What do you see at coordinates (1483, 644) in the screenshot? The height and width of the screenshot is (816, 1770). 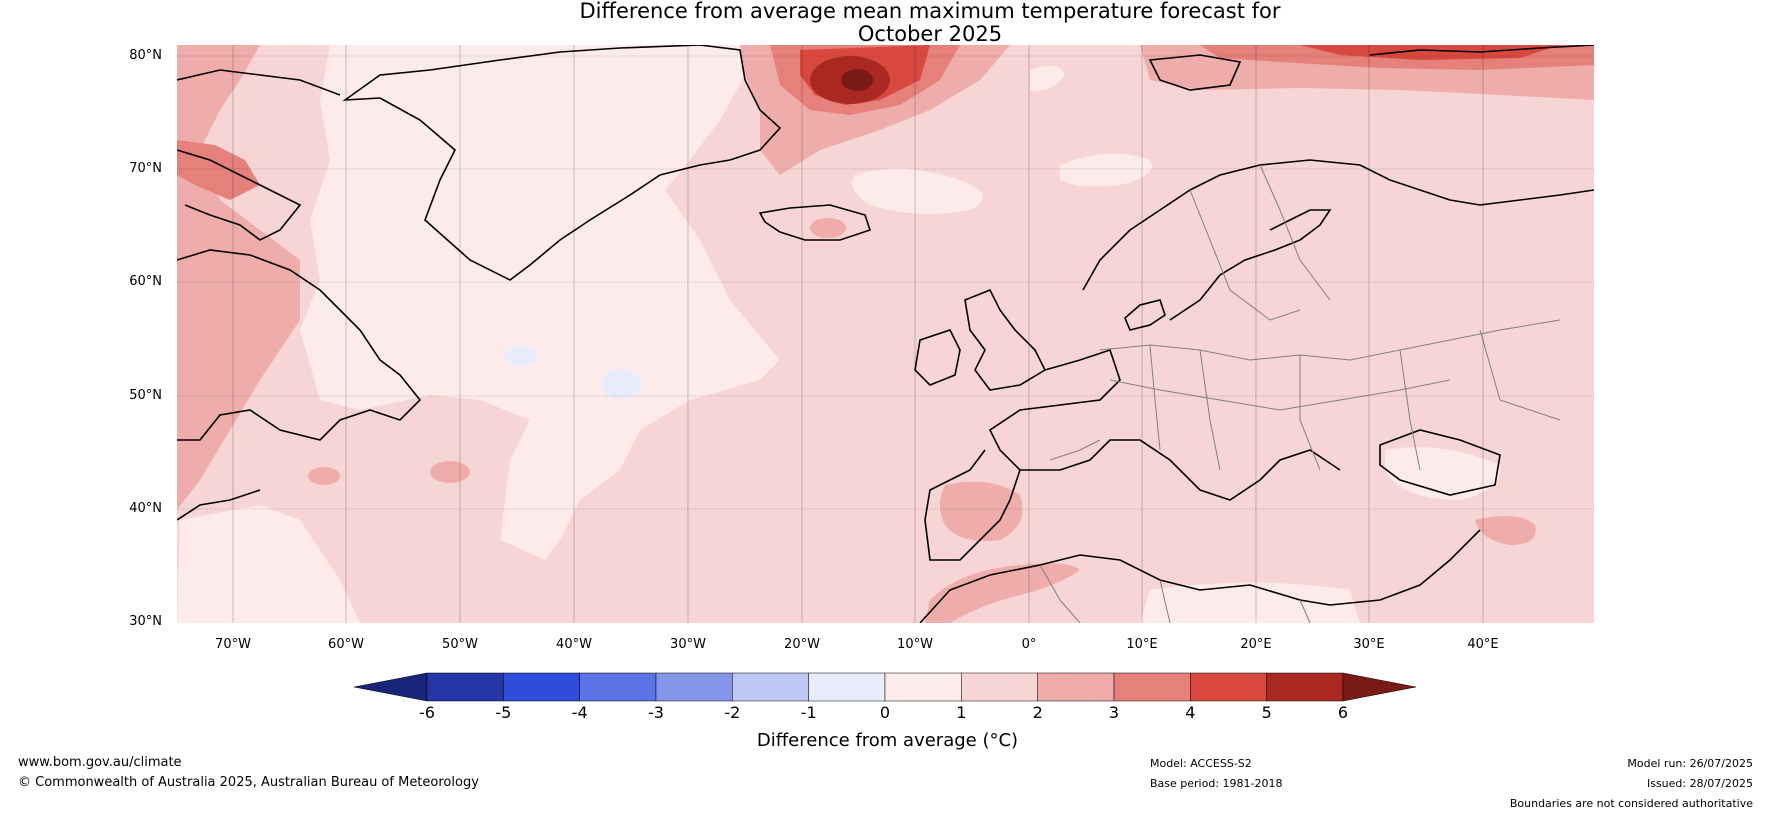 I see `lon-label: 40°E` at bounding box center [1483, 644].